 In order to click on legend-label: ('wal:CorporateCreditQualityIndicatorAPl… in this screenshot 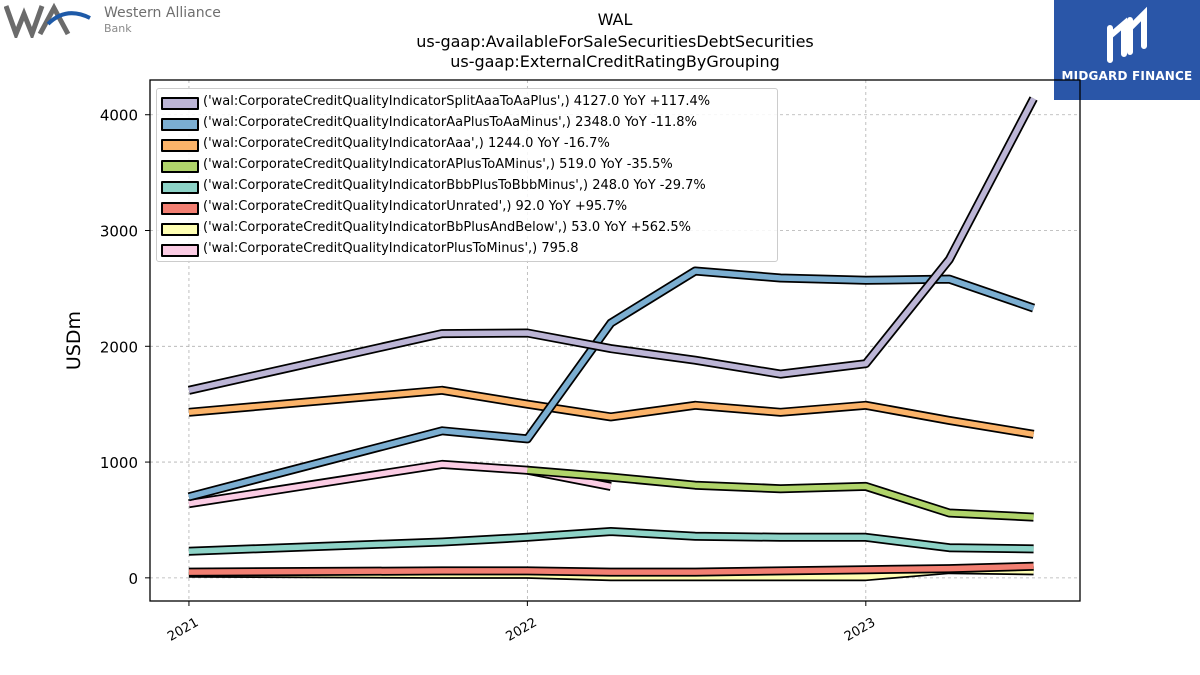, I will do `click(438, 164)`.